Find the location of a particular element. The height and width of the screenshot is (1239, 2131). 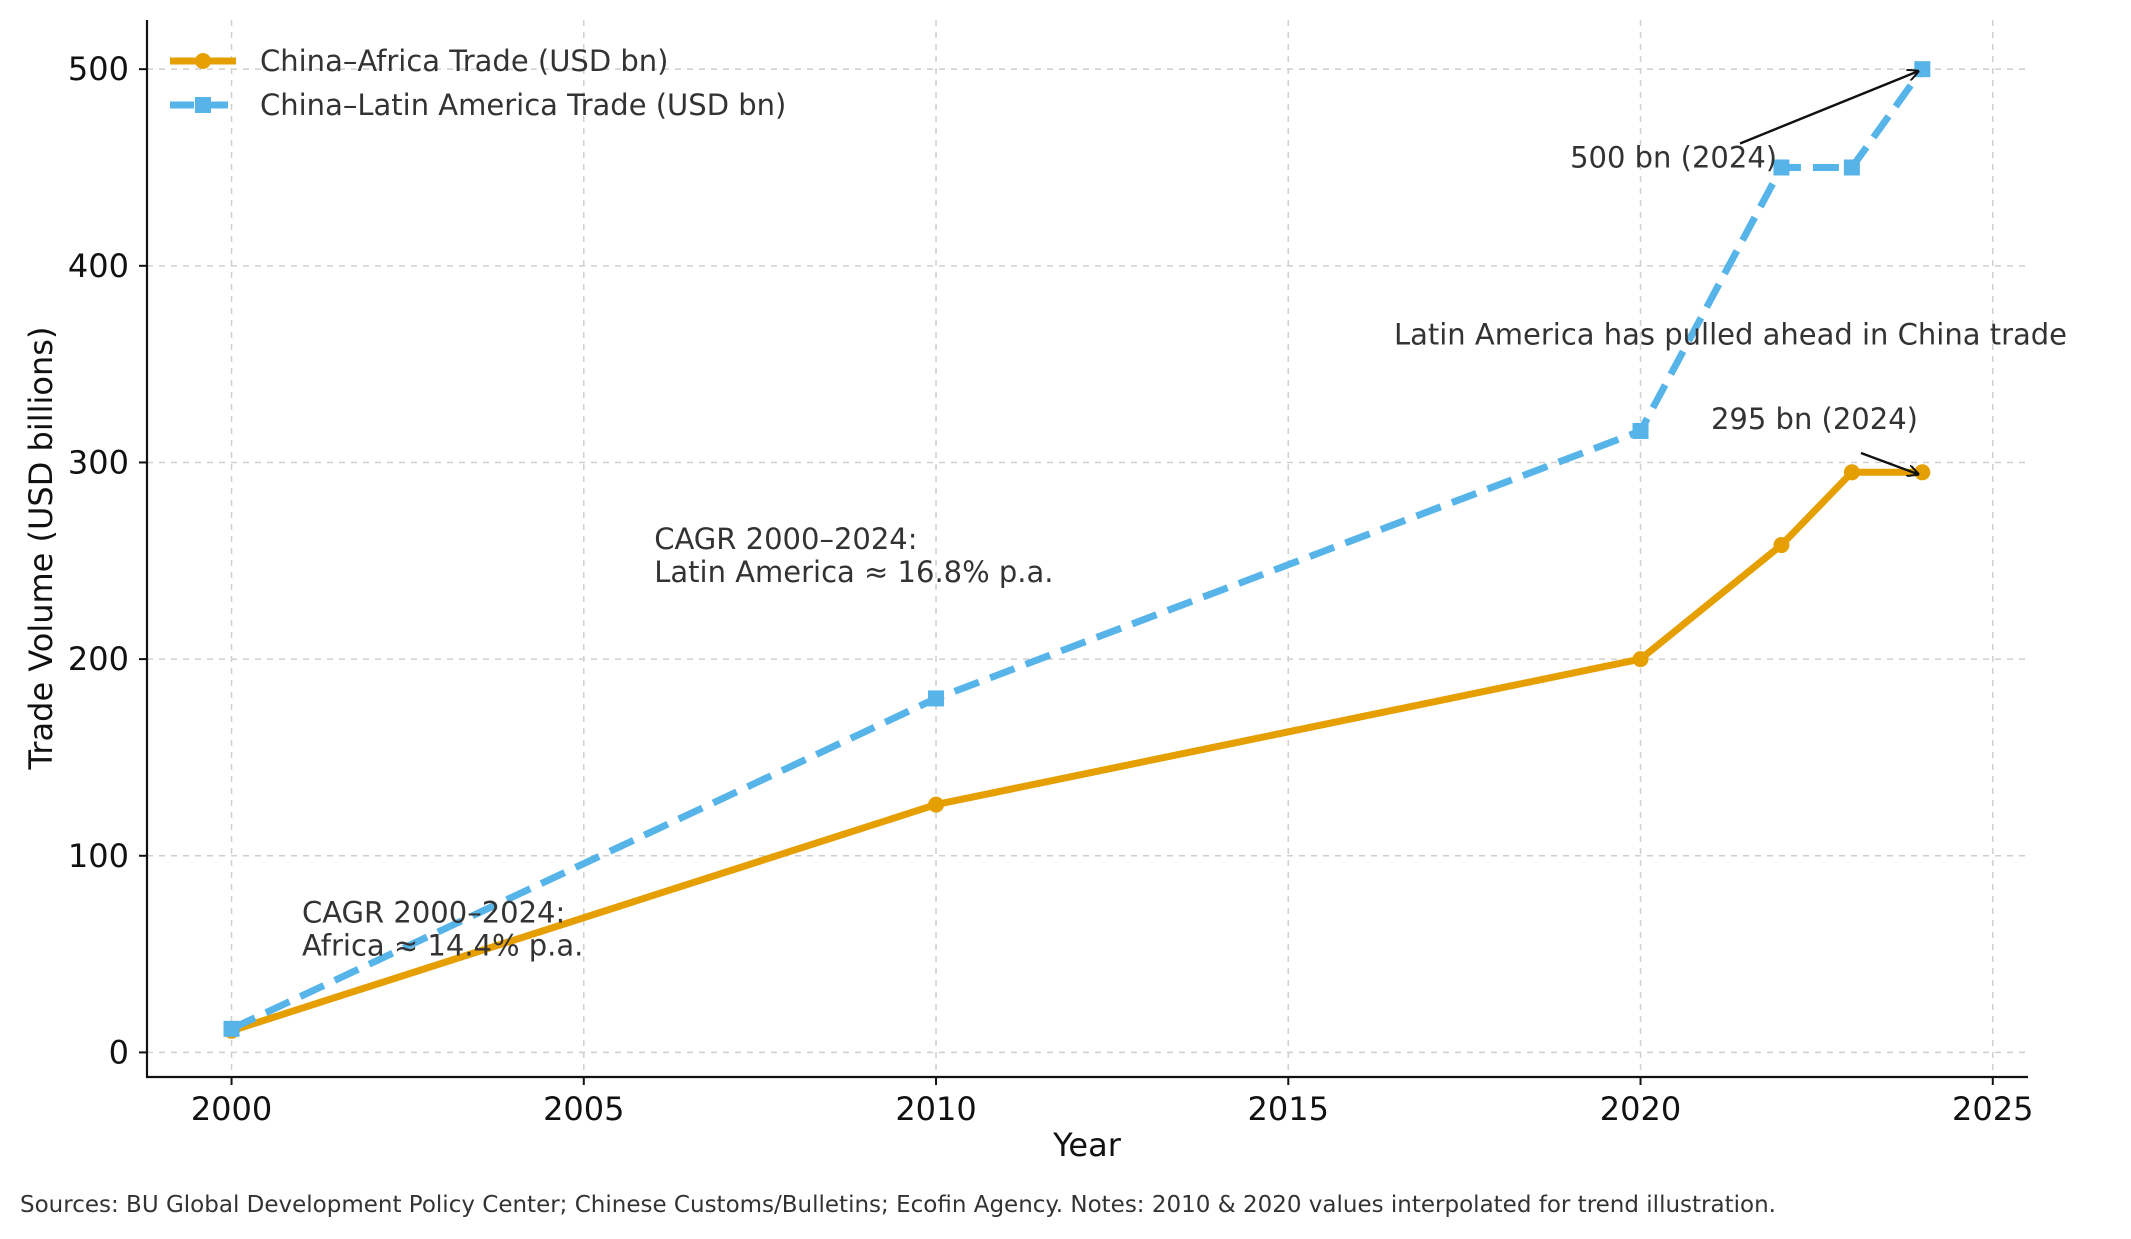

annotation-latam-end: 500 bn (2024) is located at coordinates (1673, 157).